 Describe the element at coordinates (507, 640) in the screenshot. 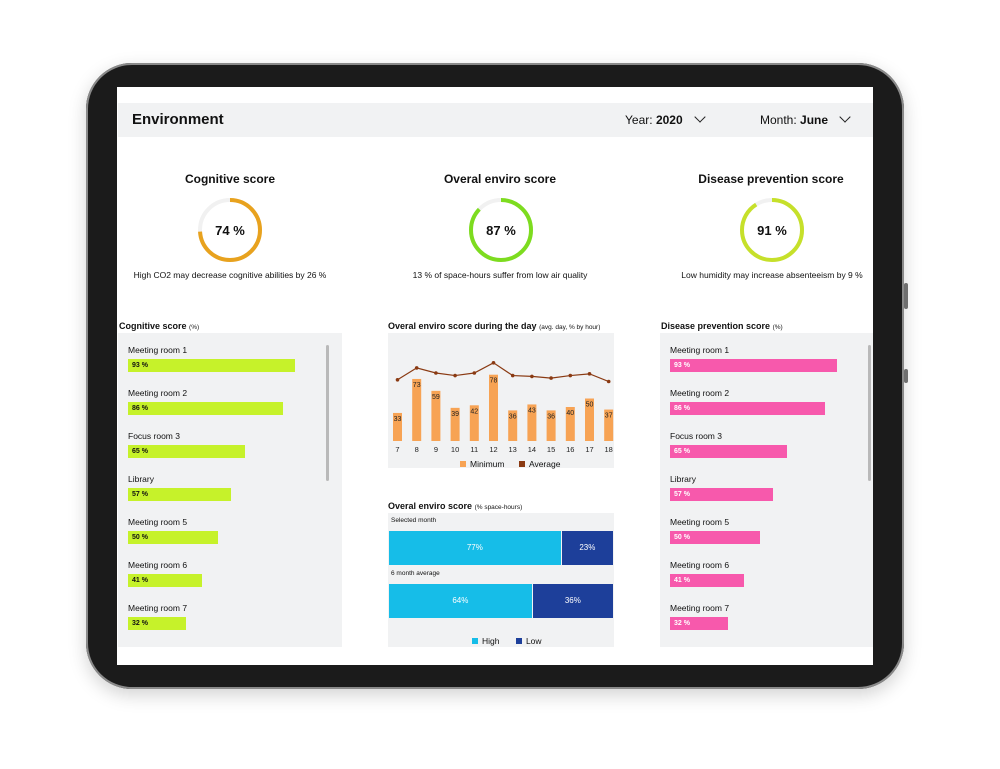

I see `space-hours-legend: High Low` at that location.